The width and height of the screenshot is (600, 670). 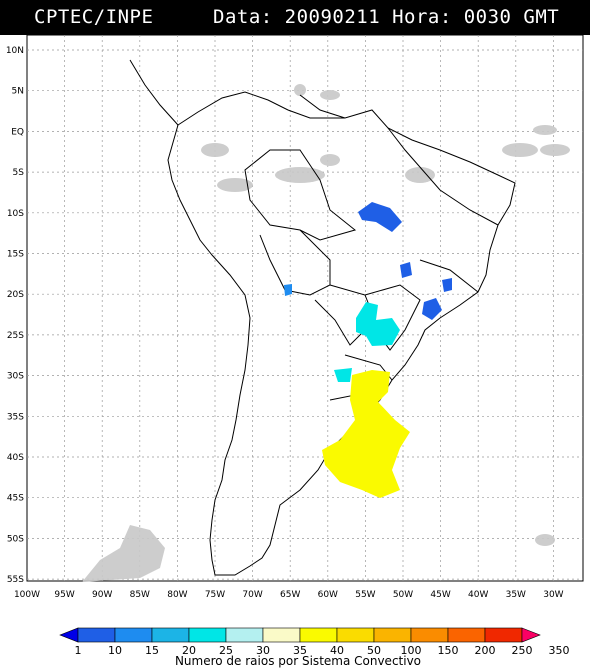 I want to click on latitude-label: 40S, so click(x=15, y=458).